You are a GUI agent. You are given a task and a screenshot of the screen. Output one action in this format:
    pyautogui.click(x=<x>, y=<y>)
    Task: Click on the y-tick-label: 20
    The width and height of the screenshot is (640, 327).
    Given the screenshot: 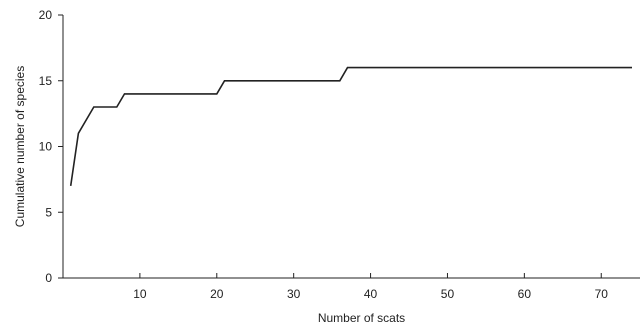 What is the action you would take?
    pyautogui.click(x=46, y=15)
    